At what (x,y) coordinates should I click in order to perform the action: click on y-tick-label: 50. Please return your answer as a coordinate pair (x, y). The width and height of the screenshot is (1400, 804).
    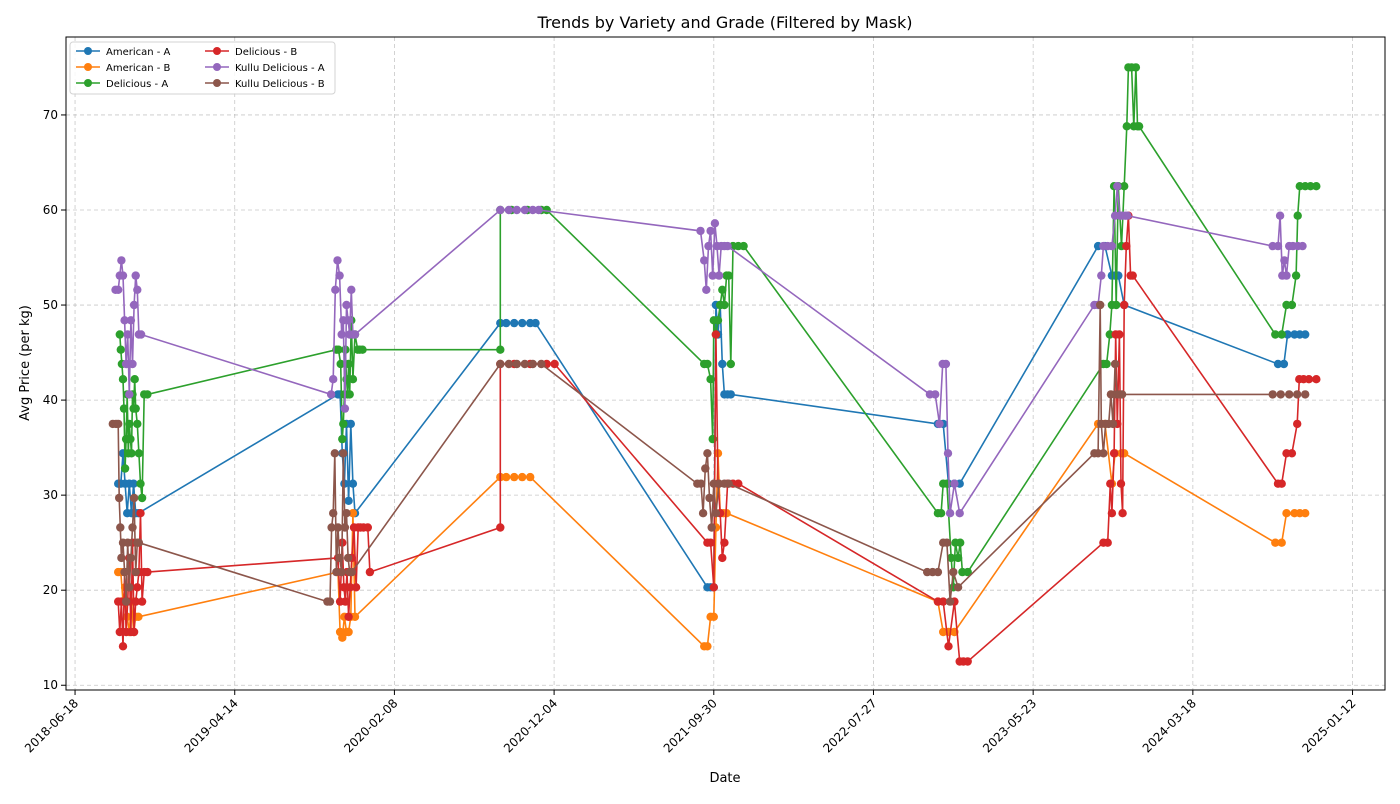
    Looking at the image, I should click on (50, 305).